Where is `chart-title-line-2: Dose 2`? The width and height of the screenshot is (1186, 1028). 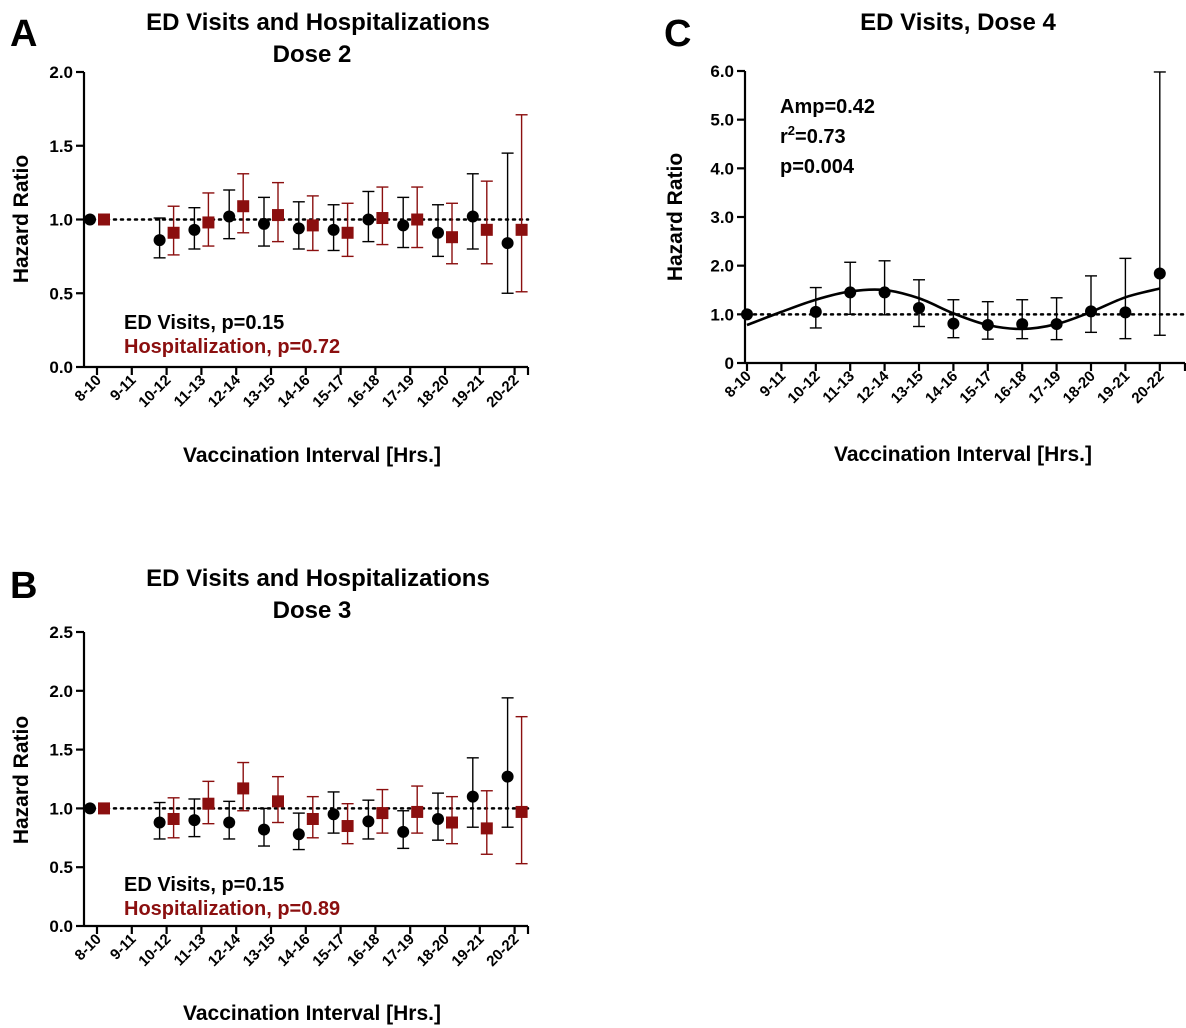
chart-title-line-2: Dose 2 is located at coordinates (312, 54).